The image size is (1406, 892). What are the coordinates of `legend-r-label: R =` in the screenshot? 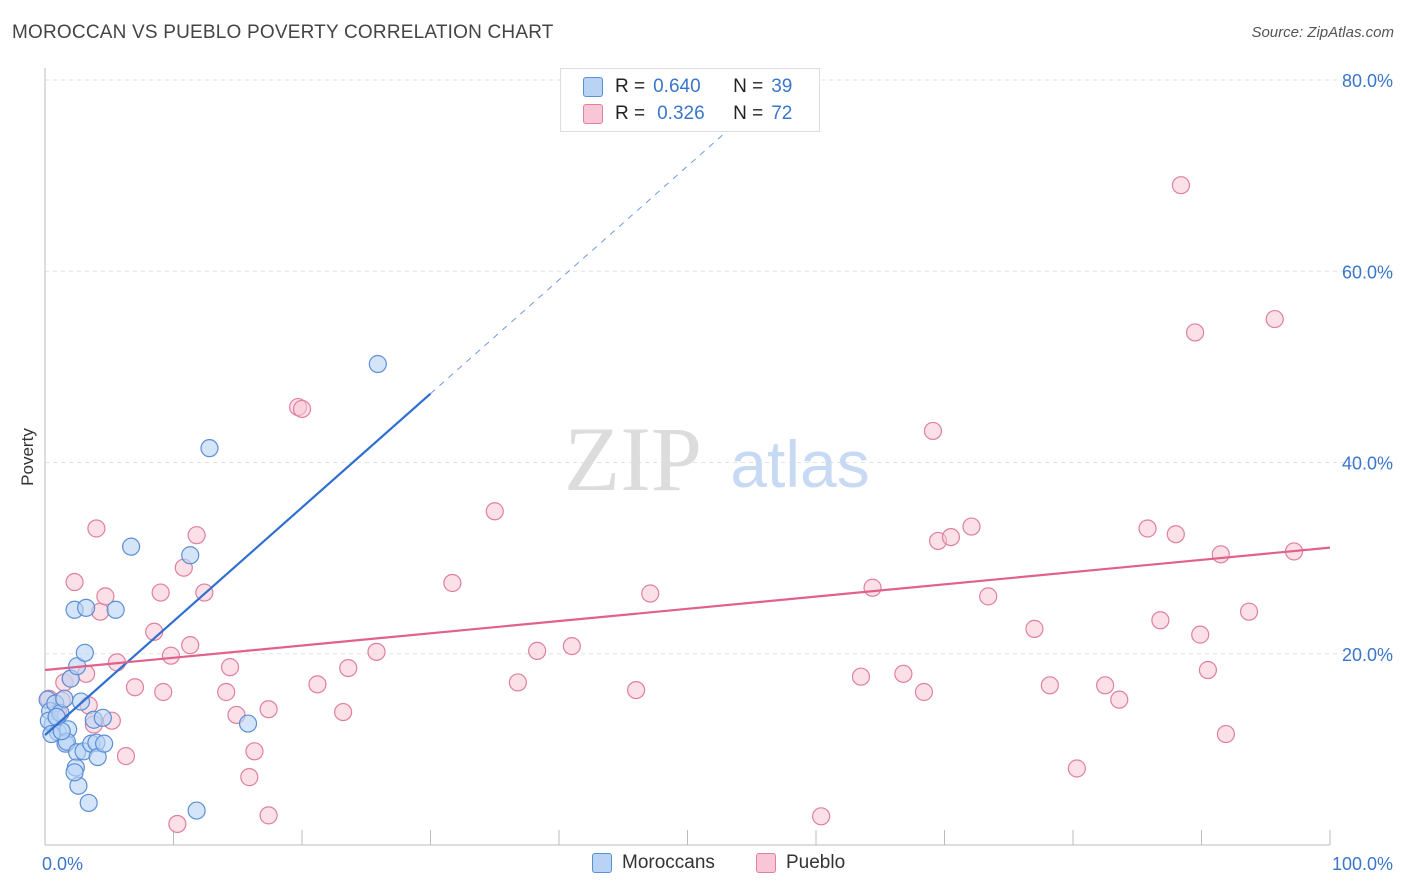 It's located at (630, 113).